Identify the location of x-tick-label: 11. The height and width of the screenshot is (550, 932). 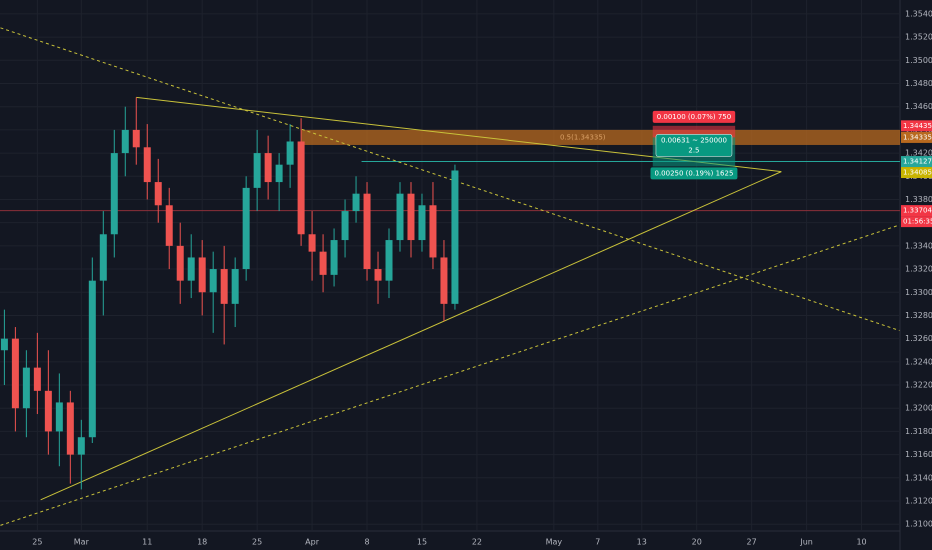
(147, 542).